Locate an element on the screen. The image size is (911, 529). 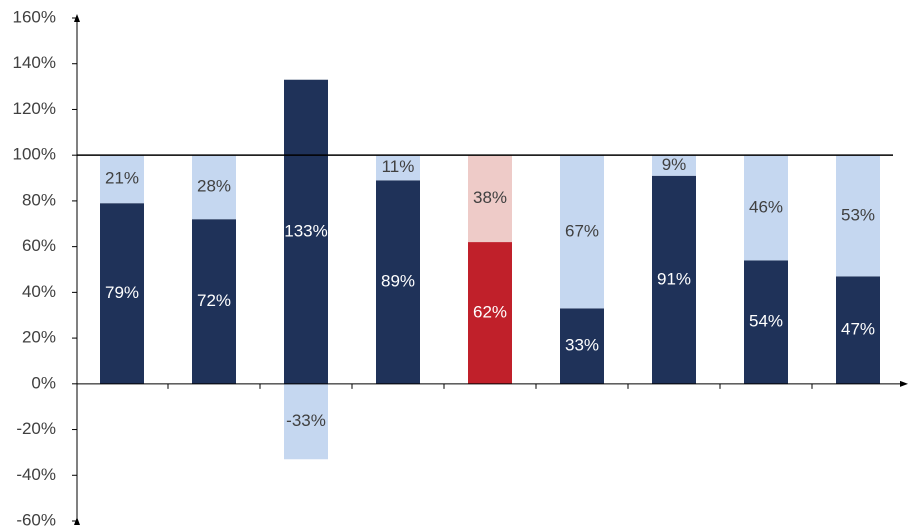
data-label: 89% is located at coordinates (398, 281).